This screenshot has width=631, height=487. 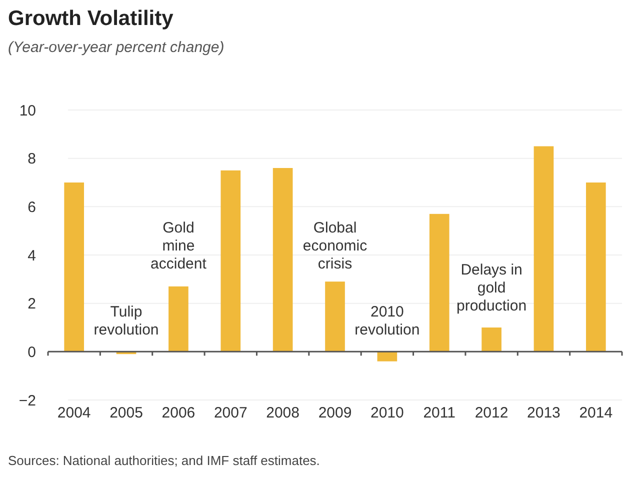 I want to click on y-tick-label: 10, so click(x=27, y=111).